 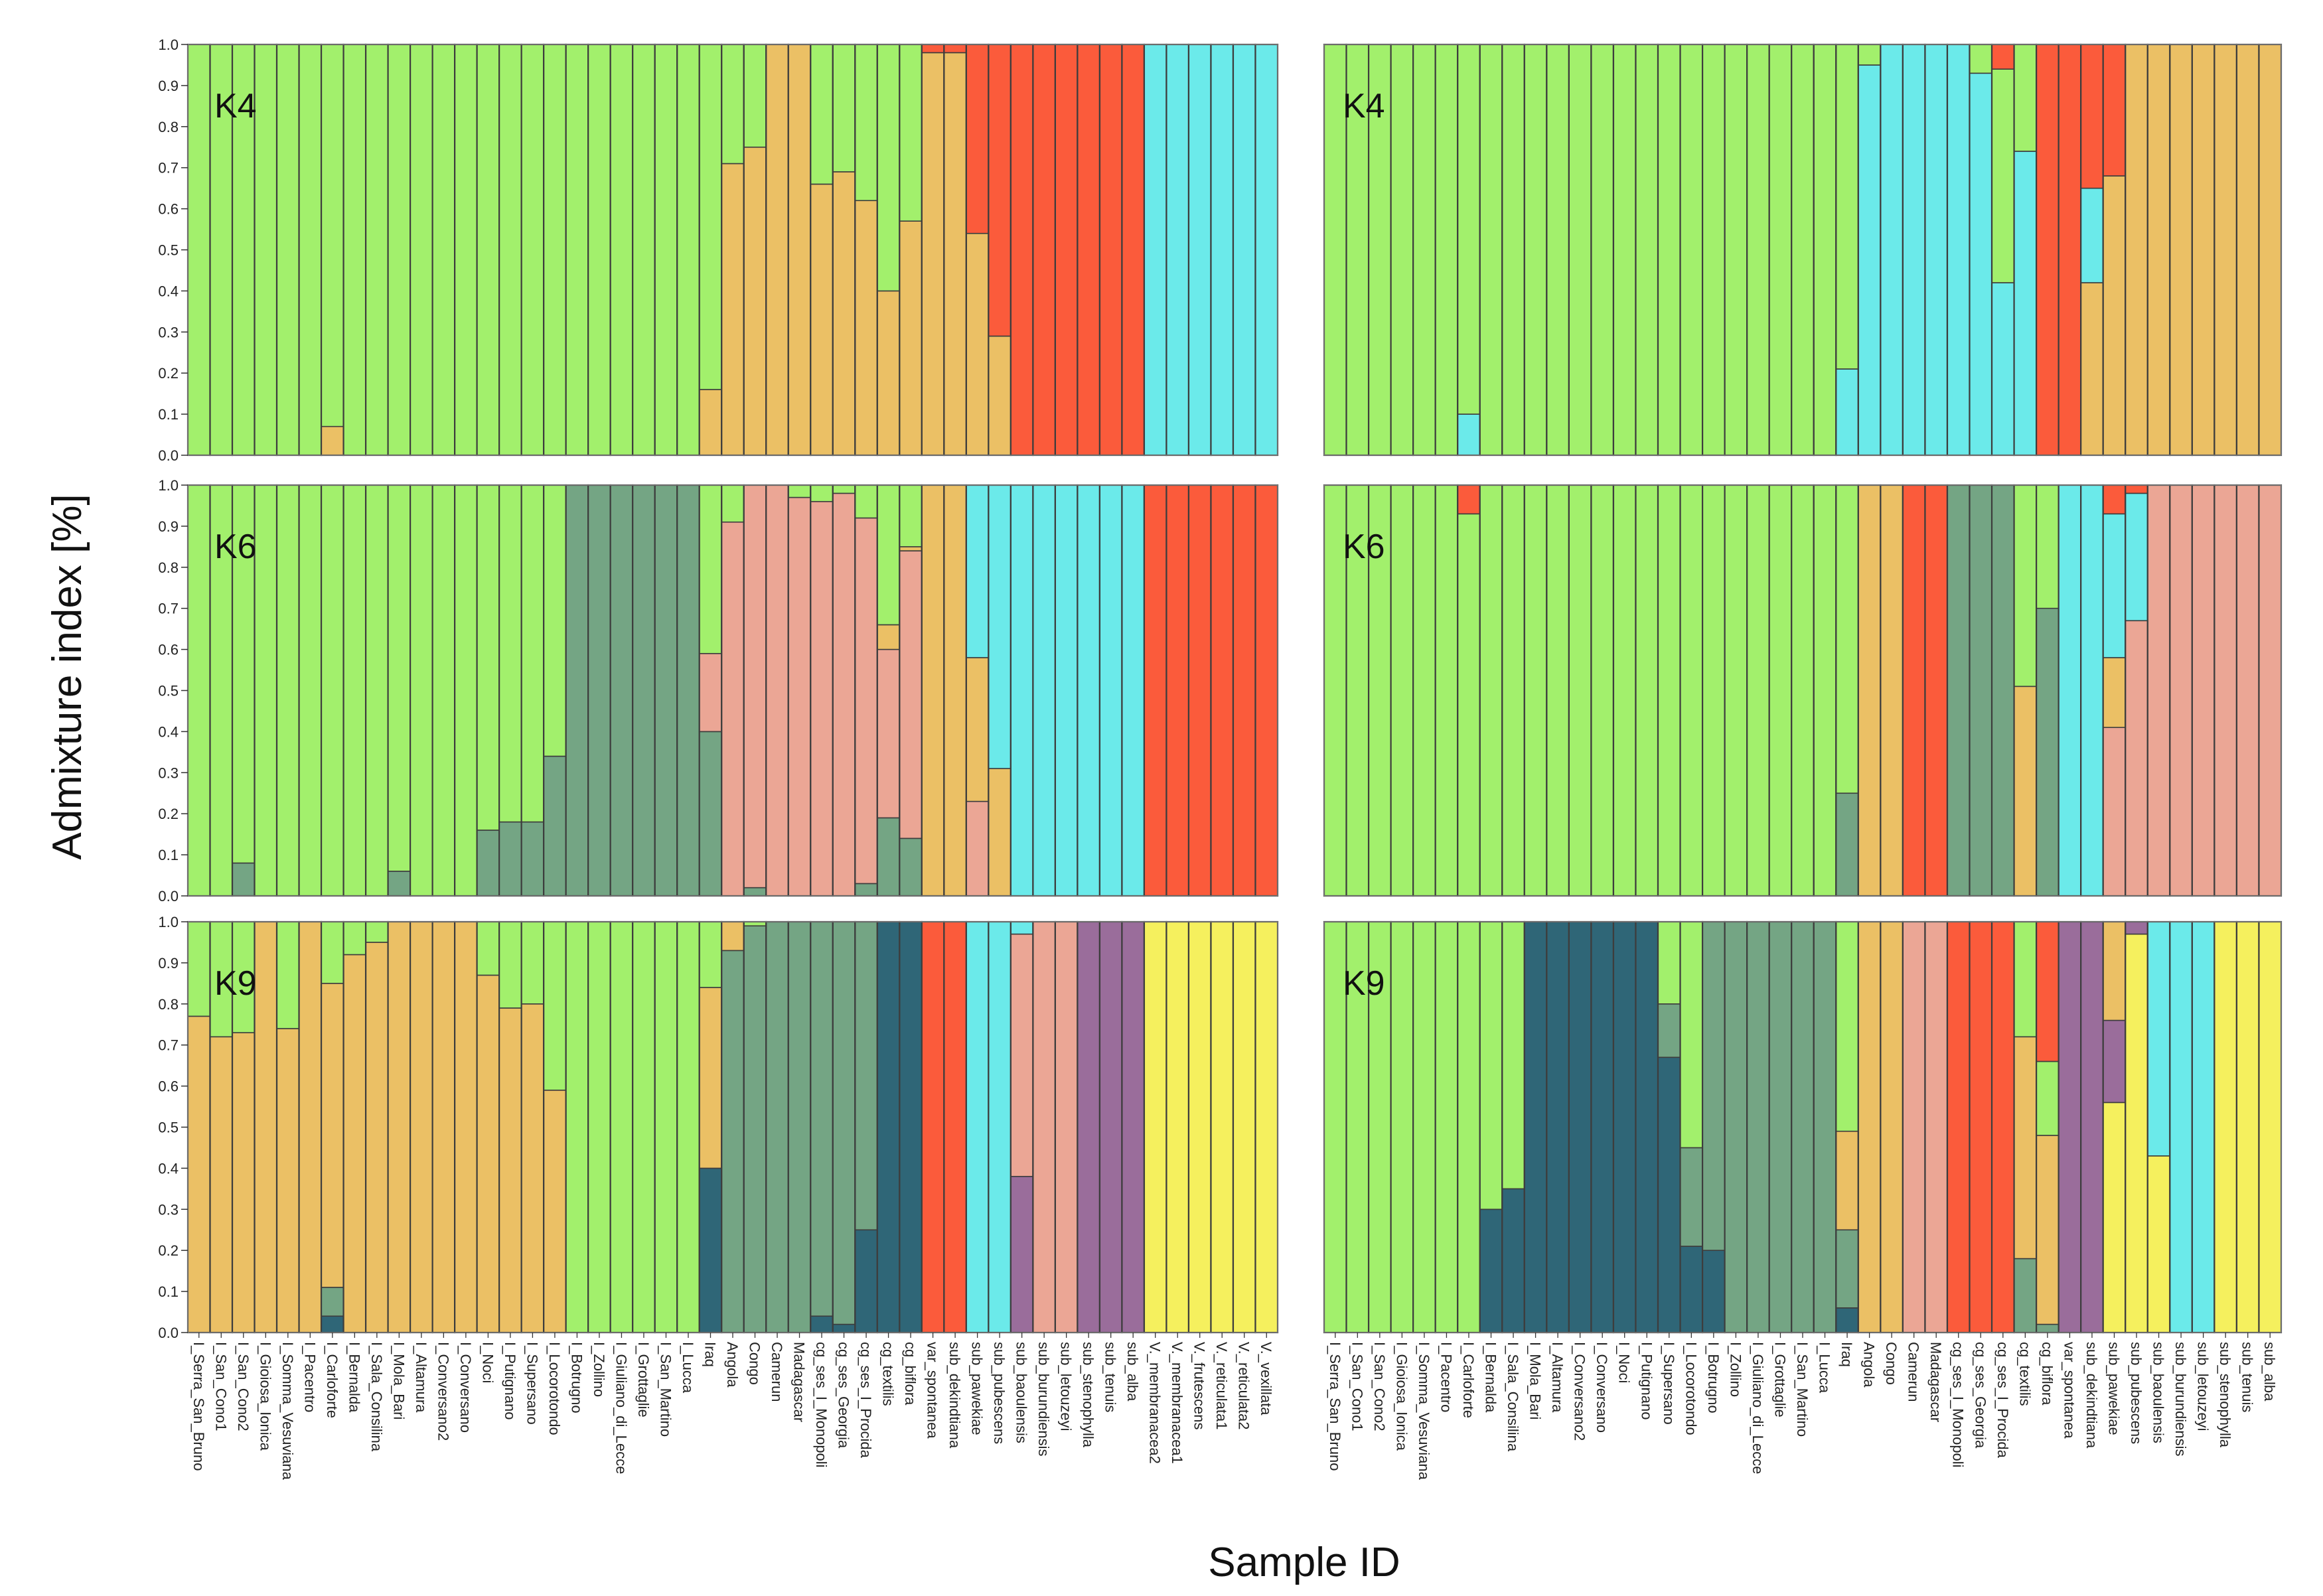 I want to click on plot-frame, so click(x=1802, y=691).